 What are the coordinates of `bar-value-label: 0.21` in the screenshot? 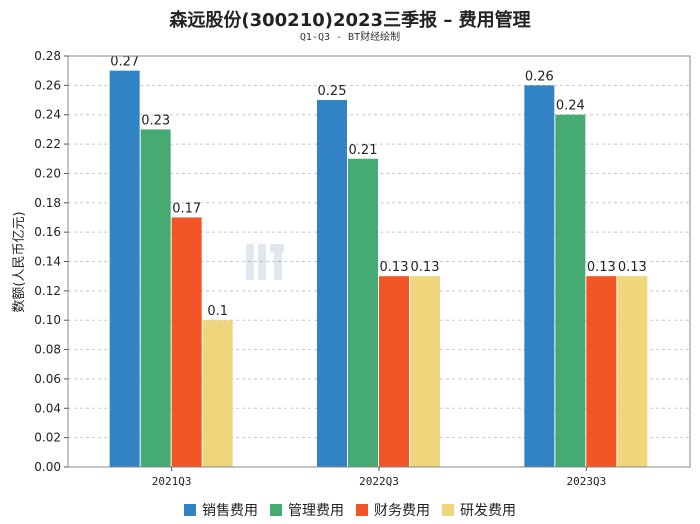 It's located at (363, 150).